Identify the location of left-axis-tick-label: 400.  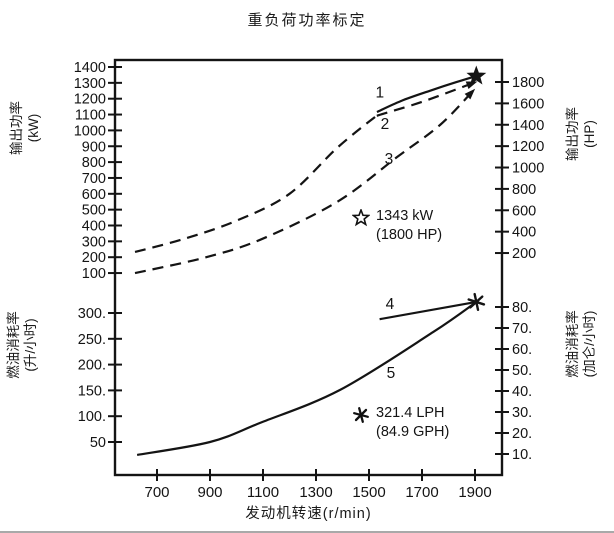
(94, 227).